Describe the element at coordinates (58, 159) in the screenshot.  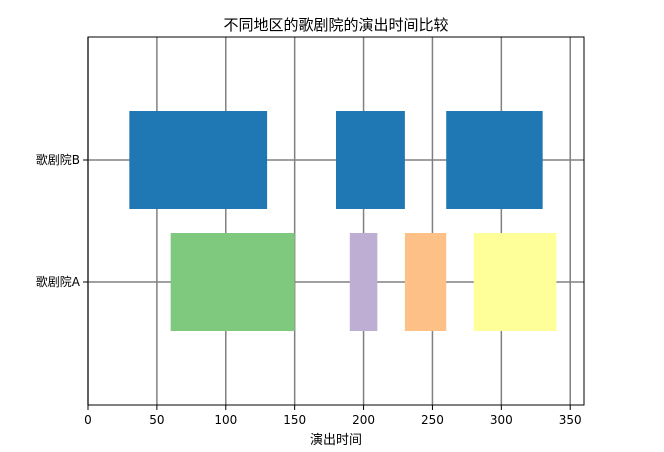
I see `y-tick-label: 歌剧院B` at that location.